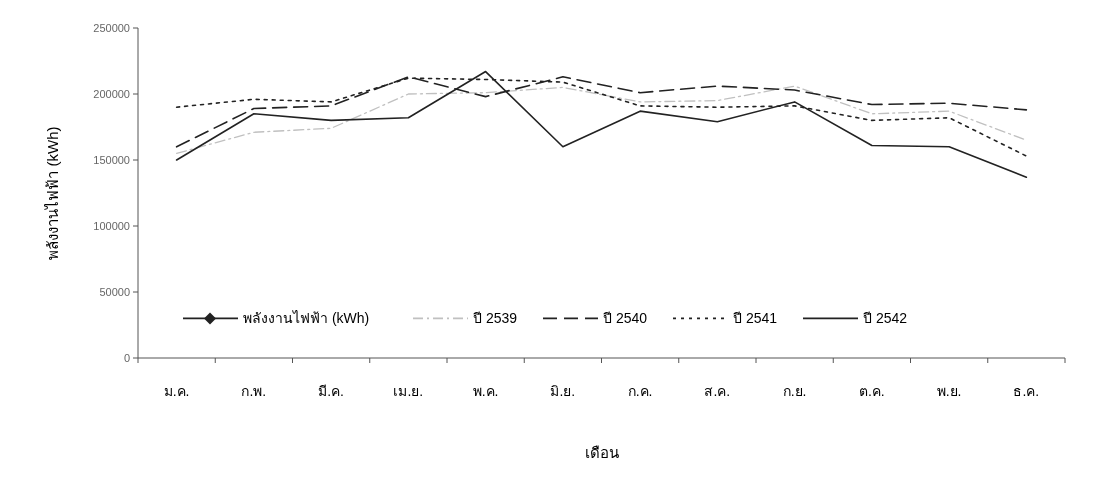  I want to click on legend-label: ปี 2540, so click(625, 318).